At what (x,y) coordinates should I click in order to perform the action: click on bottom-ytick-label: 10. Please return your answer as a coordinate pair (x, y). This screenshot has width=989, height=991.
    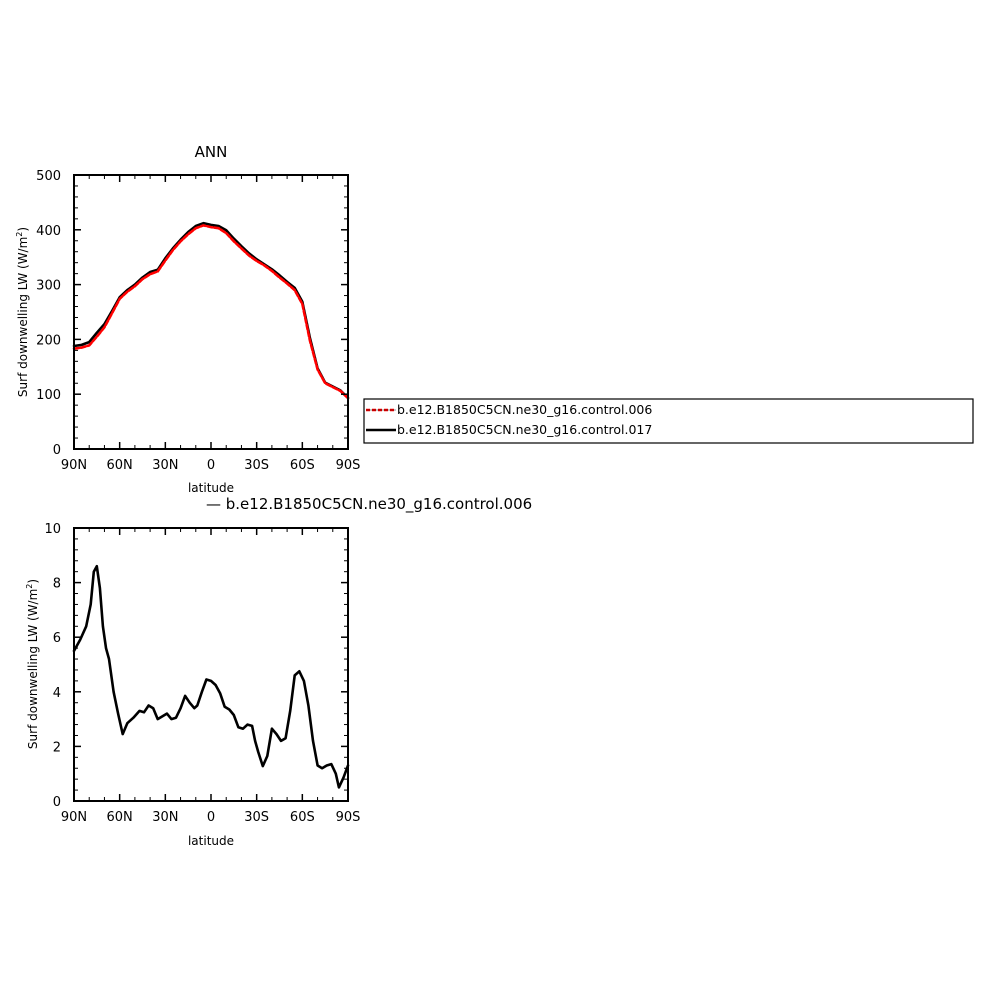
    Looking at the image, I should click on (52, 529).